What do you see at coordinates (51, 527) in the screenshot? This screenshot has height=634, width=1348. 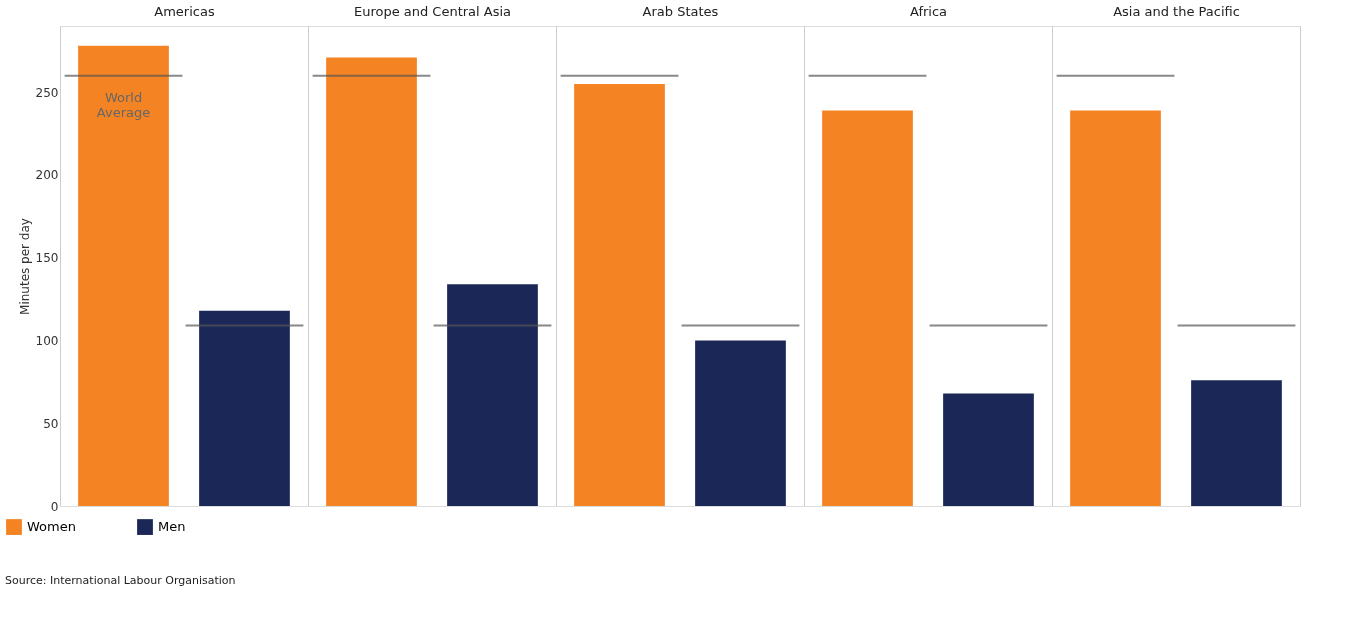 I see `legend-label: Women` at bounding box center [51, 527].